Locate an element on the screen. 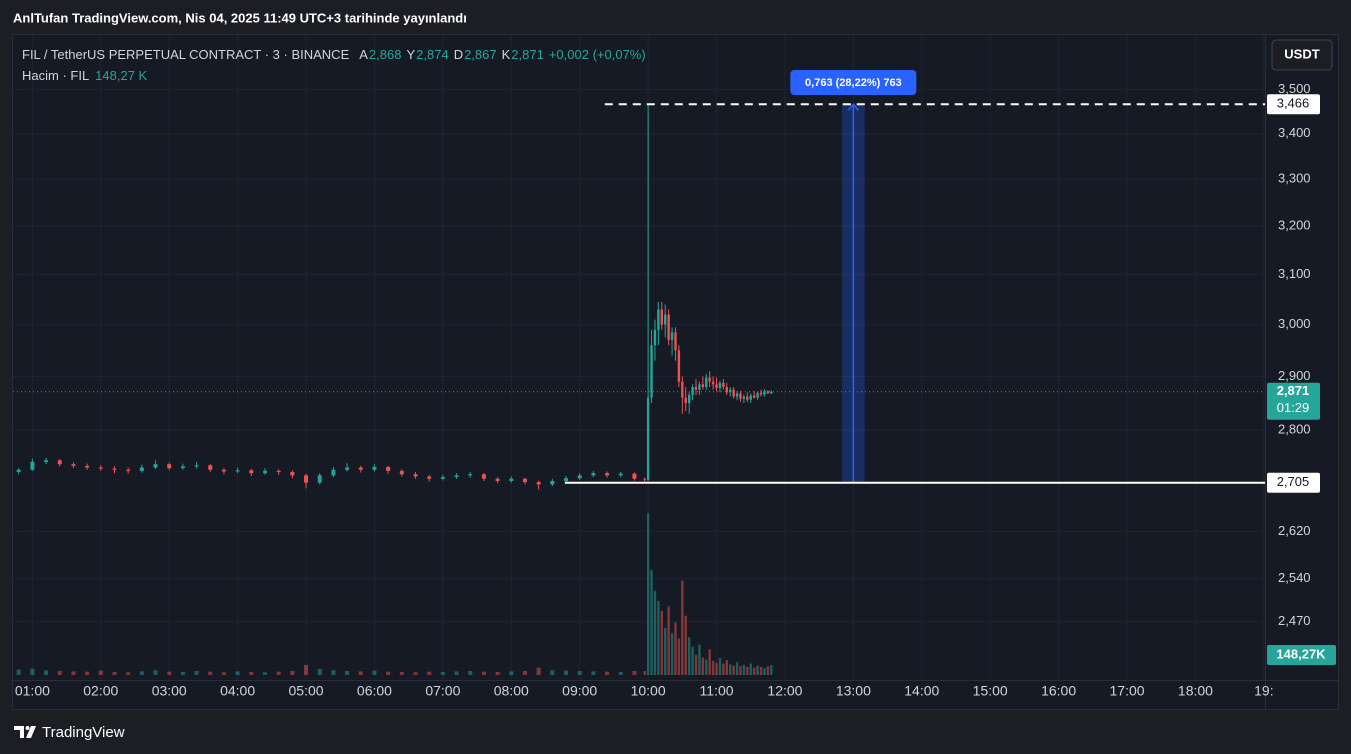 This screenshot has height=754, width=1351. measure-arrowhead is located at coordinates (853, 107).